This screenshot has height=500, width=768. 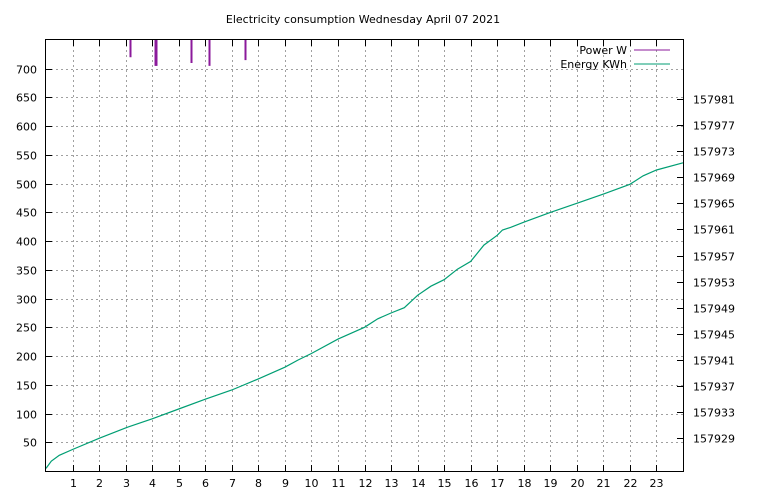 I want to click on y2-tick-label: 157981, so click(x=714, y=100).